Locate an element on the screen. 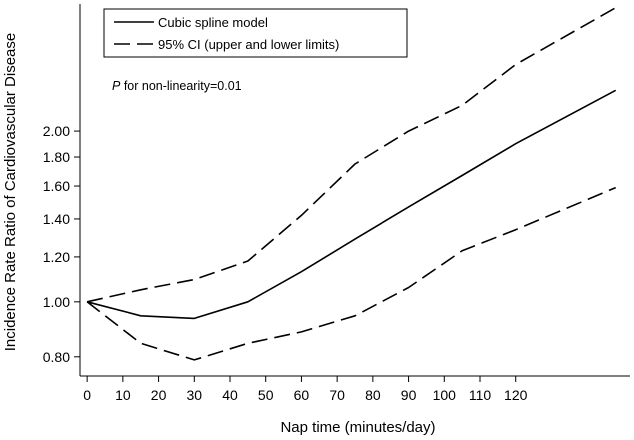  x-ticks: 0 10 20 30 40 50 60 70 80 90 100 110 120 is located at coordinates (305, 389).